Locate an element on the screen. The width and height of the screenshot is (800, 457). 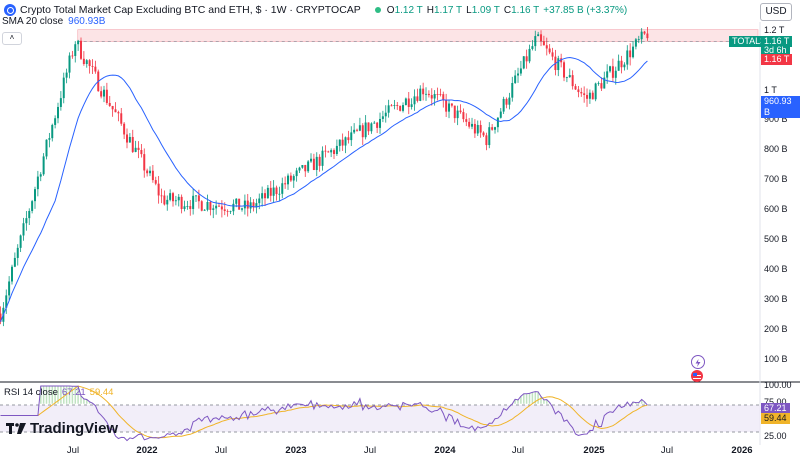
rsi-value: 67.21 is located at coordinates (73, 392).